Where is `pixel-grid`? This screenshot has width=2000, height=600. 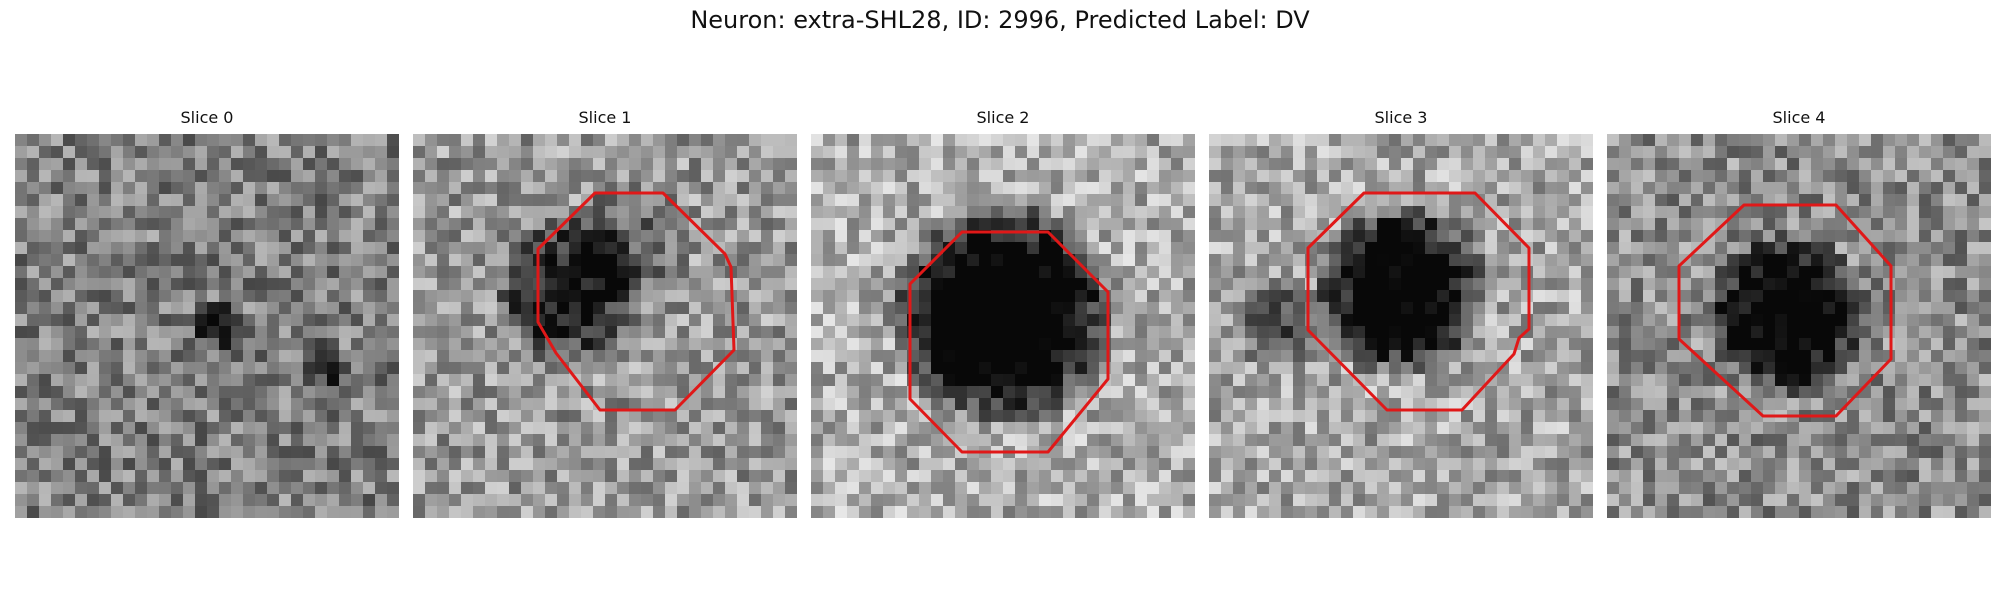 pixel-grid is located at coordinates (207, 326).